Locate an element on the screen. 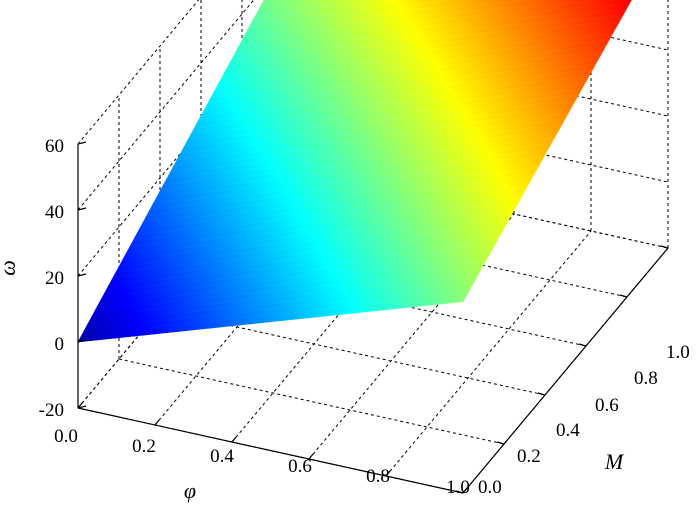  z-axis-ticks: -20 0 20 40 60 is located at coordinates (51, 278).